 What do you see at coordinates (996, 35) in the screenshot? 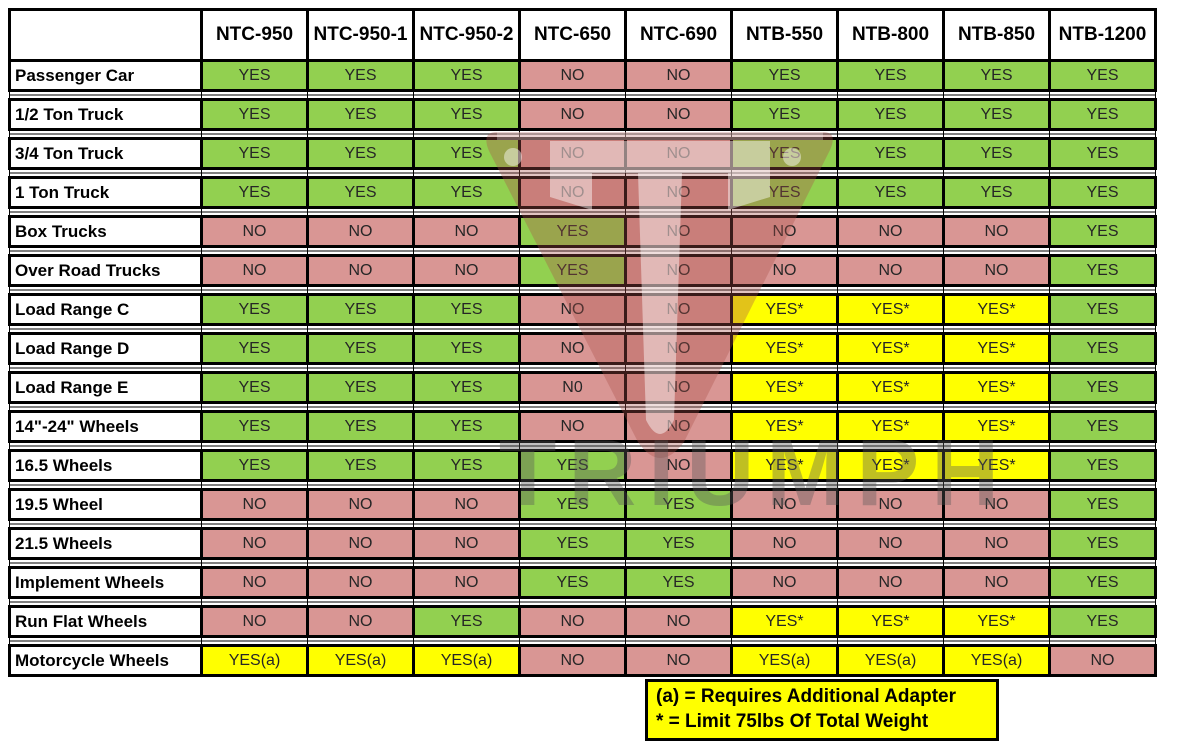
I see `column-header: NTB-850` at bounding box center [996, 35].